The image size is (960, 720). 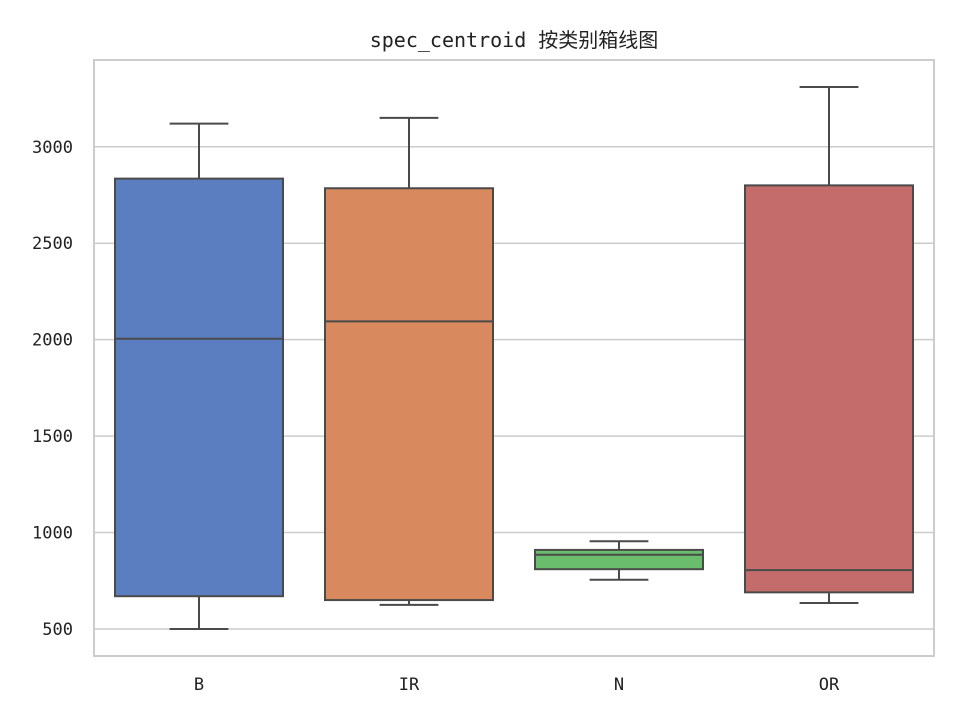 What do you see at coordinates (52, 148) in the screenshot?
I see `y-tick-label: 3000` at bounding box center [52, 148].